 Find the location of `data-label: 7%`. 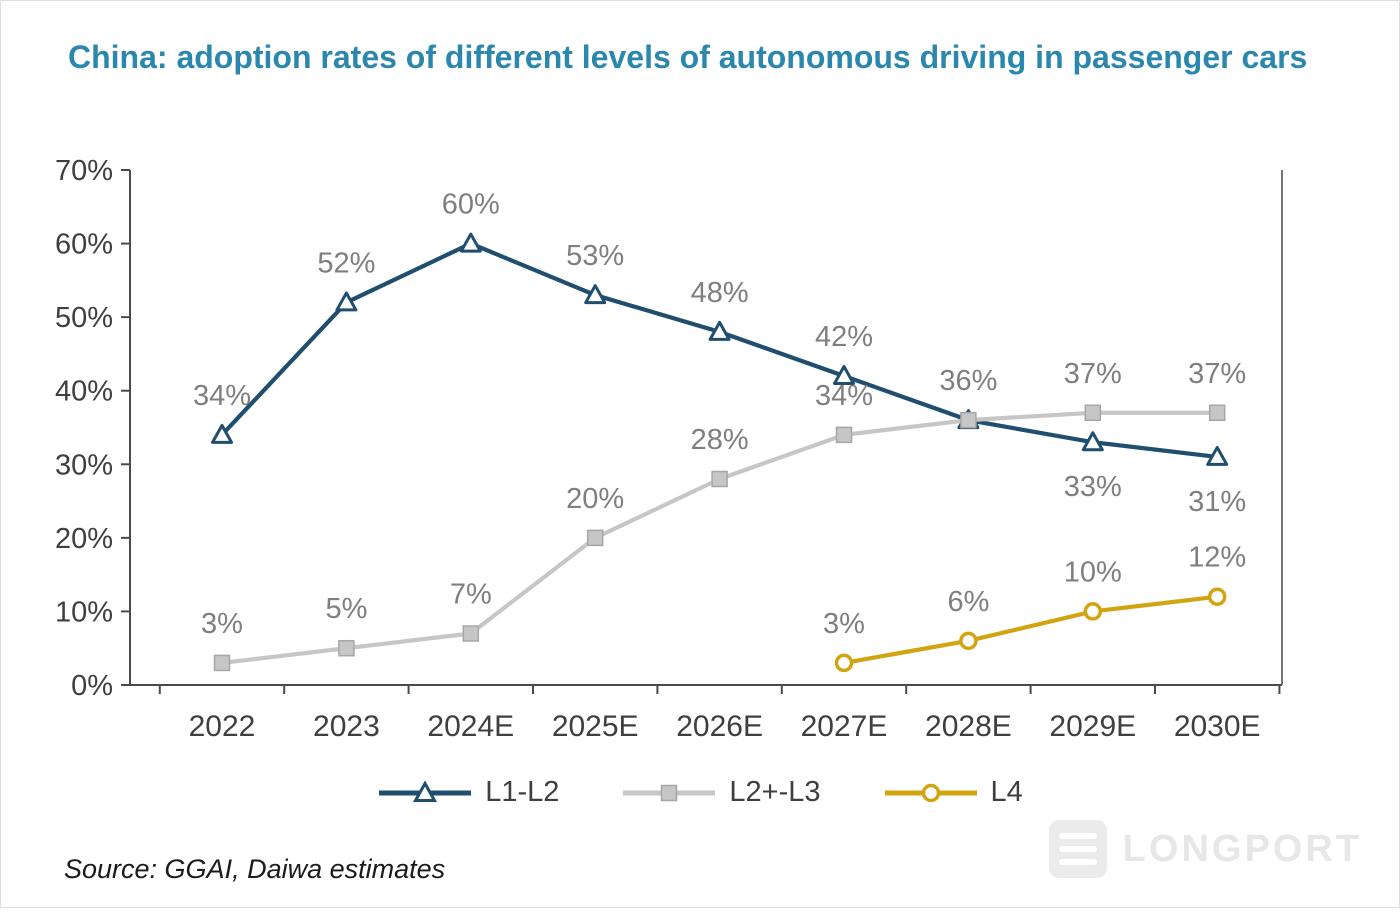

data-label: 7% is located at coordinates (471, 595).